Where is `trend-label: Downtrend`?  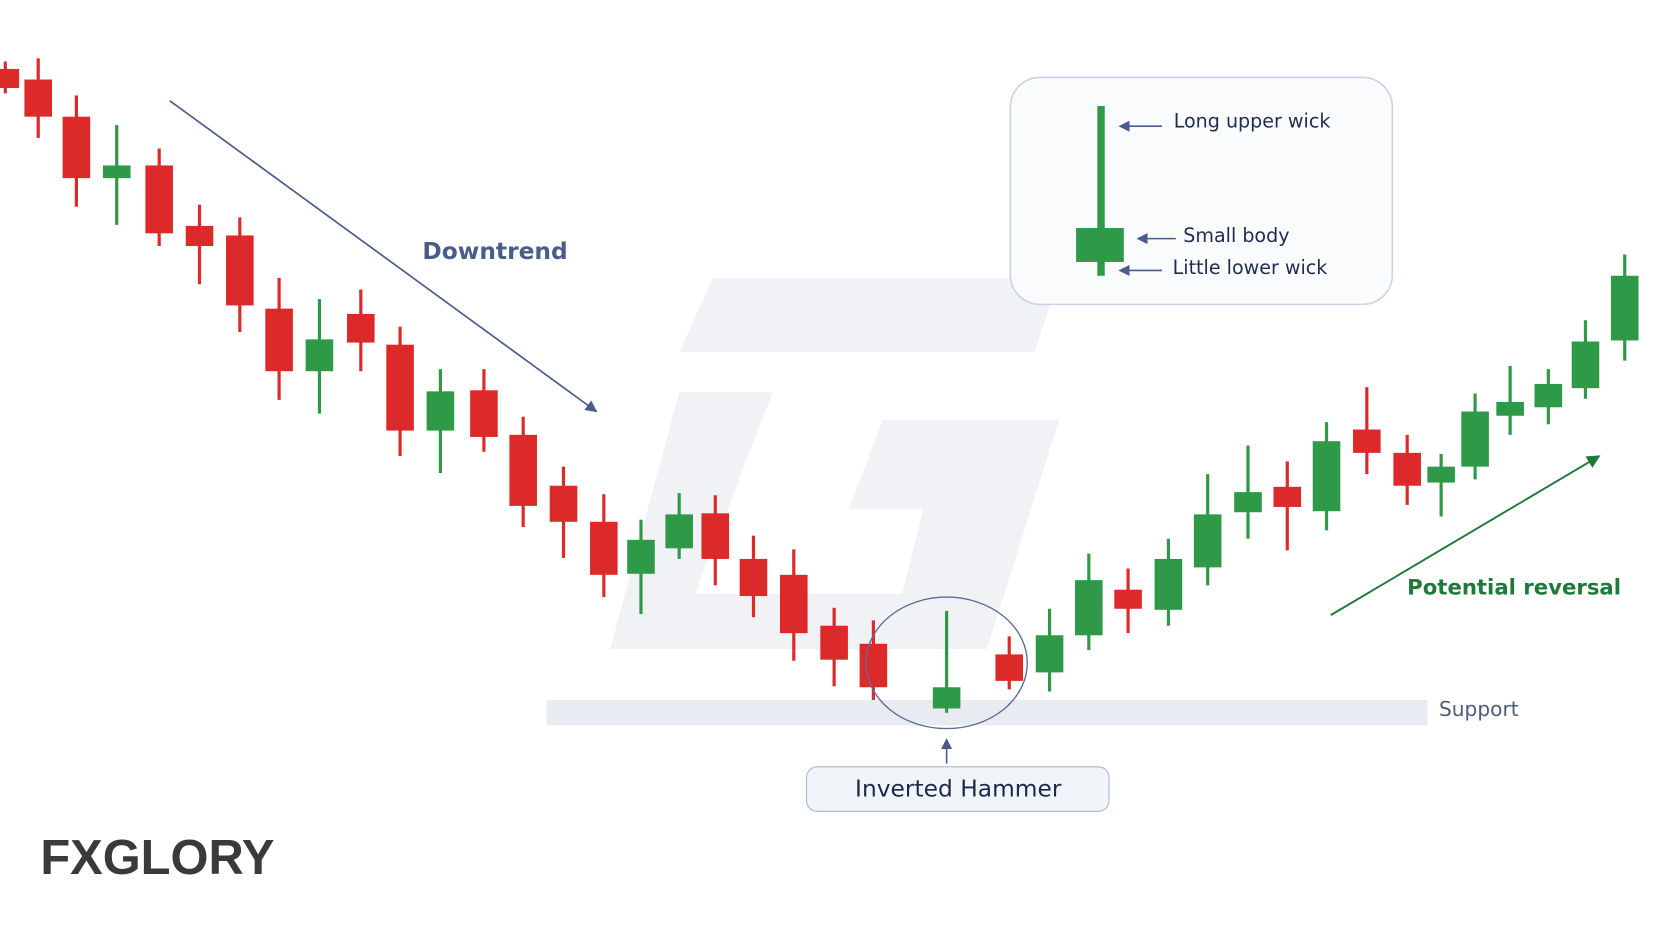 trend-label: Downtrend is located at coordinates (494, 251).